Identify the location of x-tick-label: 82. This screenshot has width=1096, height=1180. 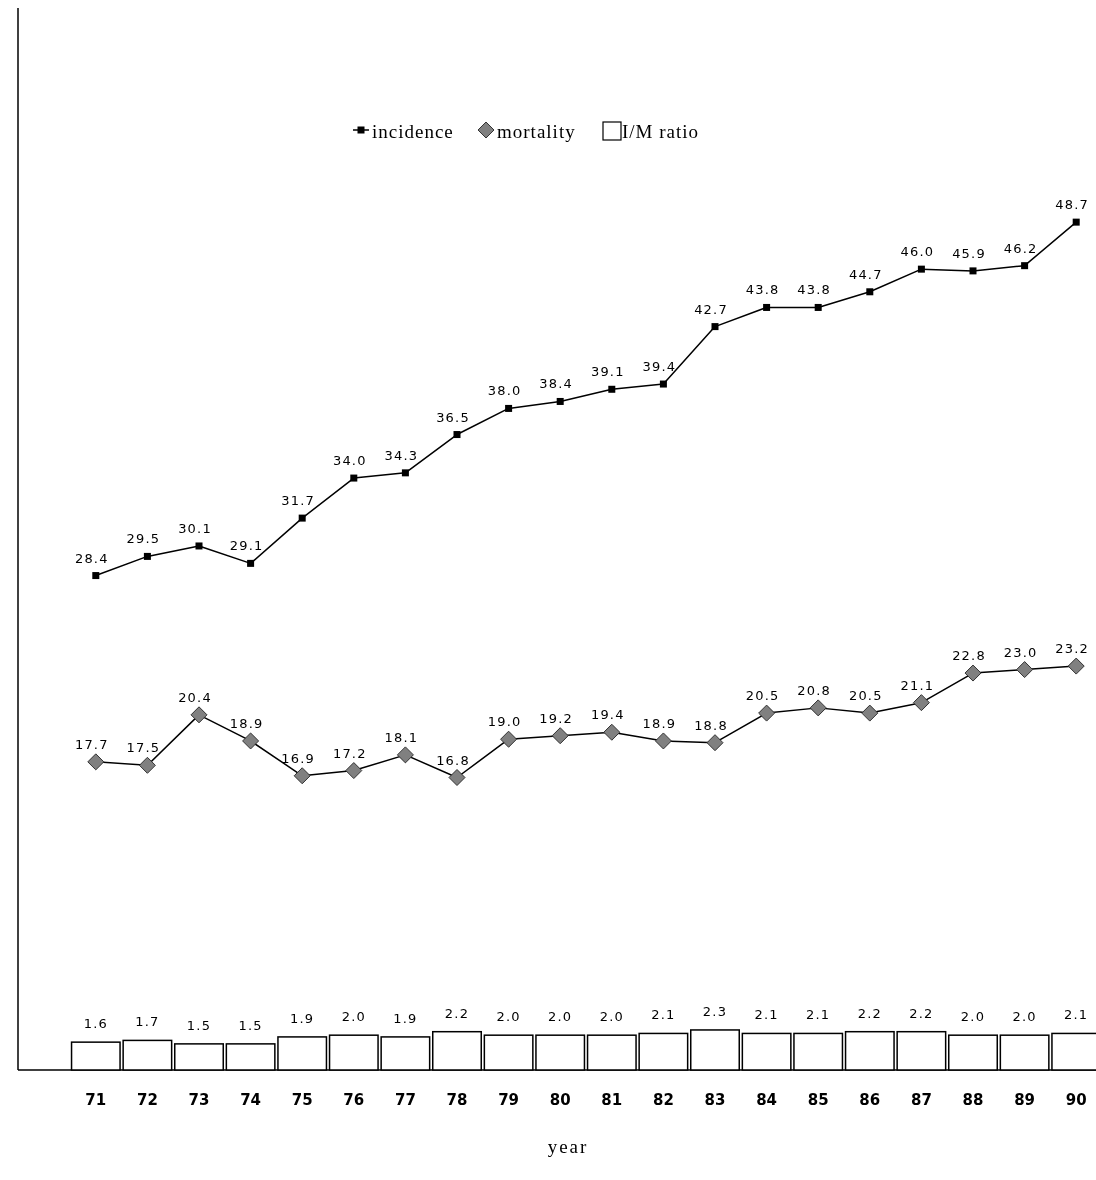
(663, 1100).